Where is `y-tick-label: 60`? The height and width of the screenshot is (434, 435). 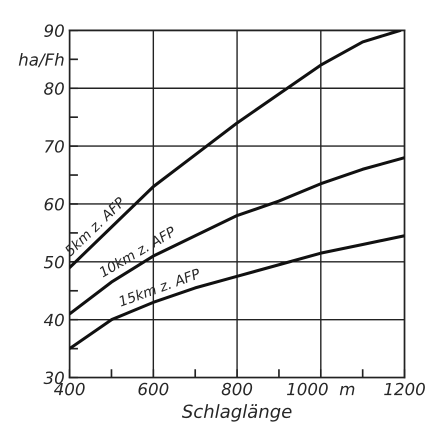 y-tick-label: 60 is located at coordinates (54, 204).